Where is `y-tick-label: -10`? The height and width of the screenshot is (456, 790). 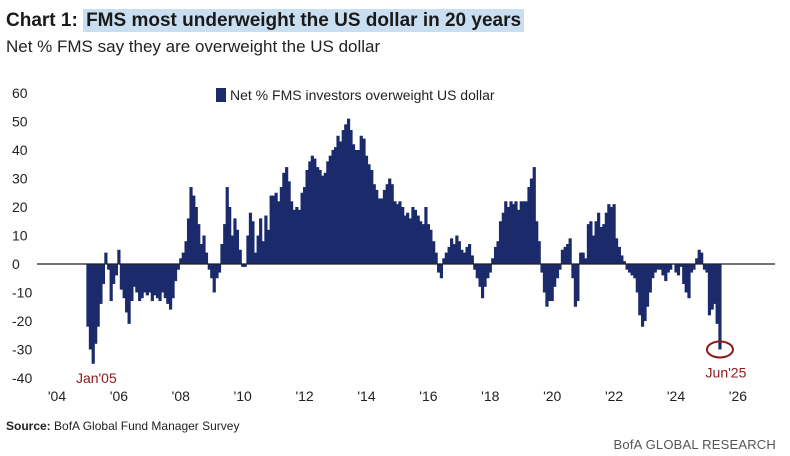
y-tick-label: -10 is located at coordinates (22, 293).